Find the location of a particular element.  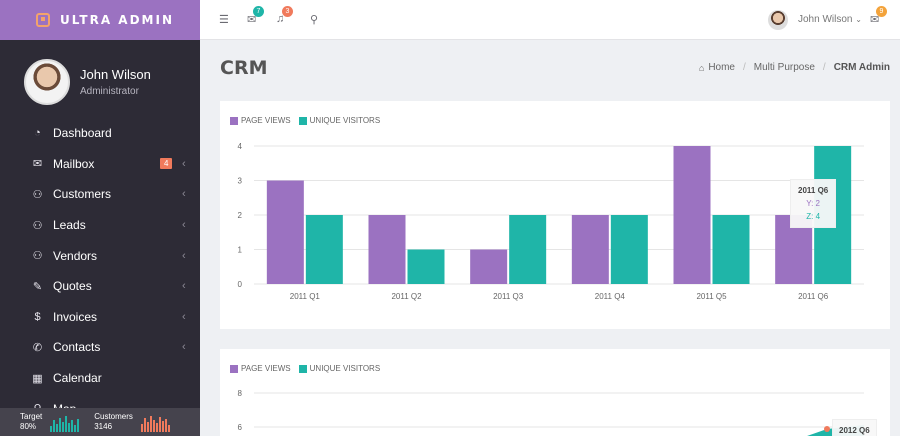

target-sparkline is located at coordinates (65, 424).